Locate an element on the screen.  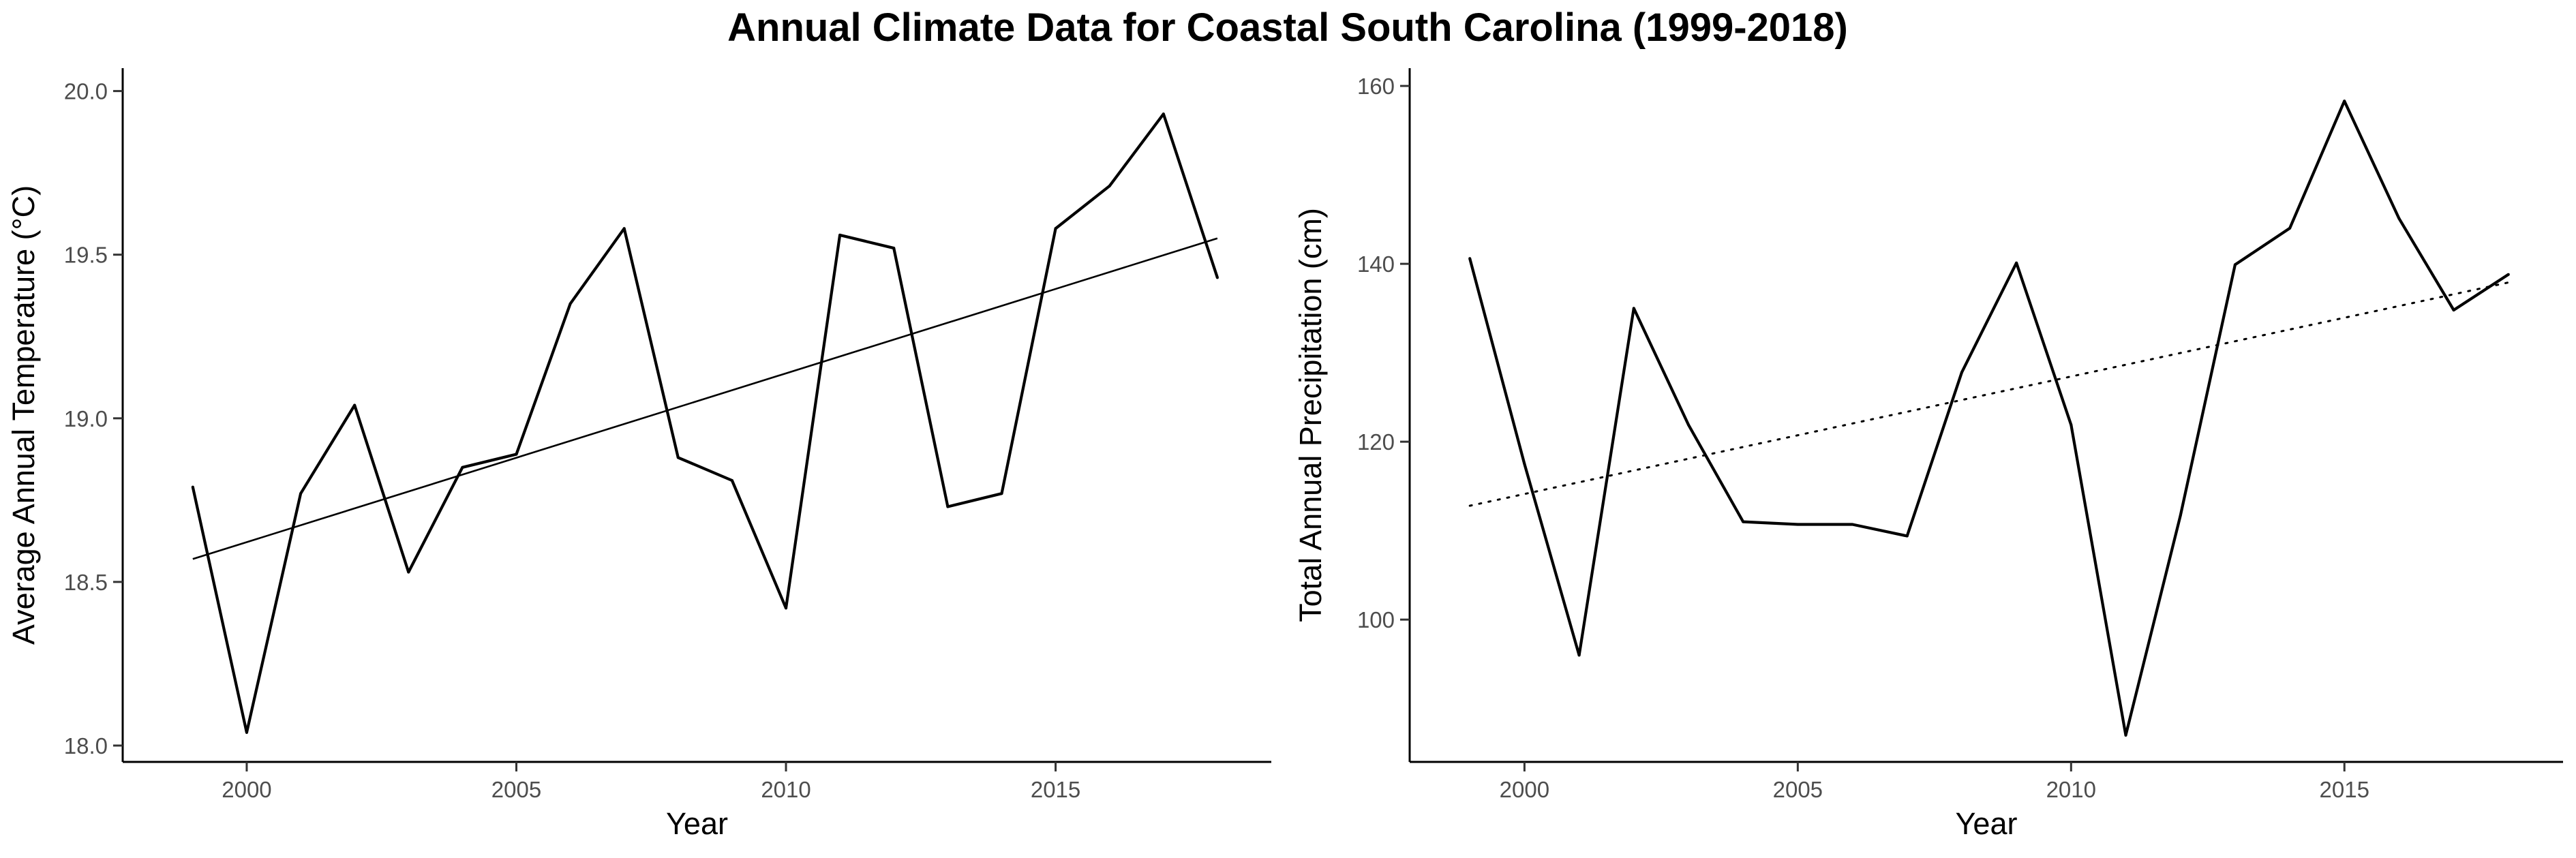
precip-x-axis-label: Year is located at coordinates (1987, 823).